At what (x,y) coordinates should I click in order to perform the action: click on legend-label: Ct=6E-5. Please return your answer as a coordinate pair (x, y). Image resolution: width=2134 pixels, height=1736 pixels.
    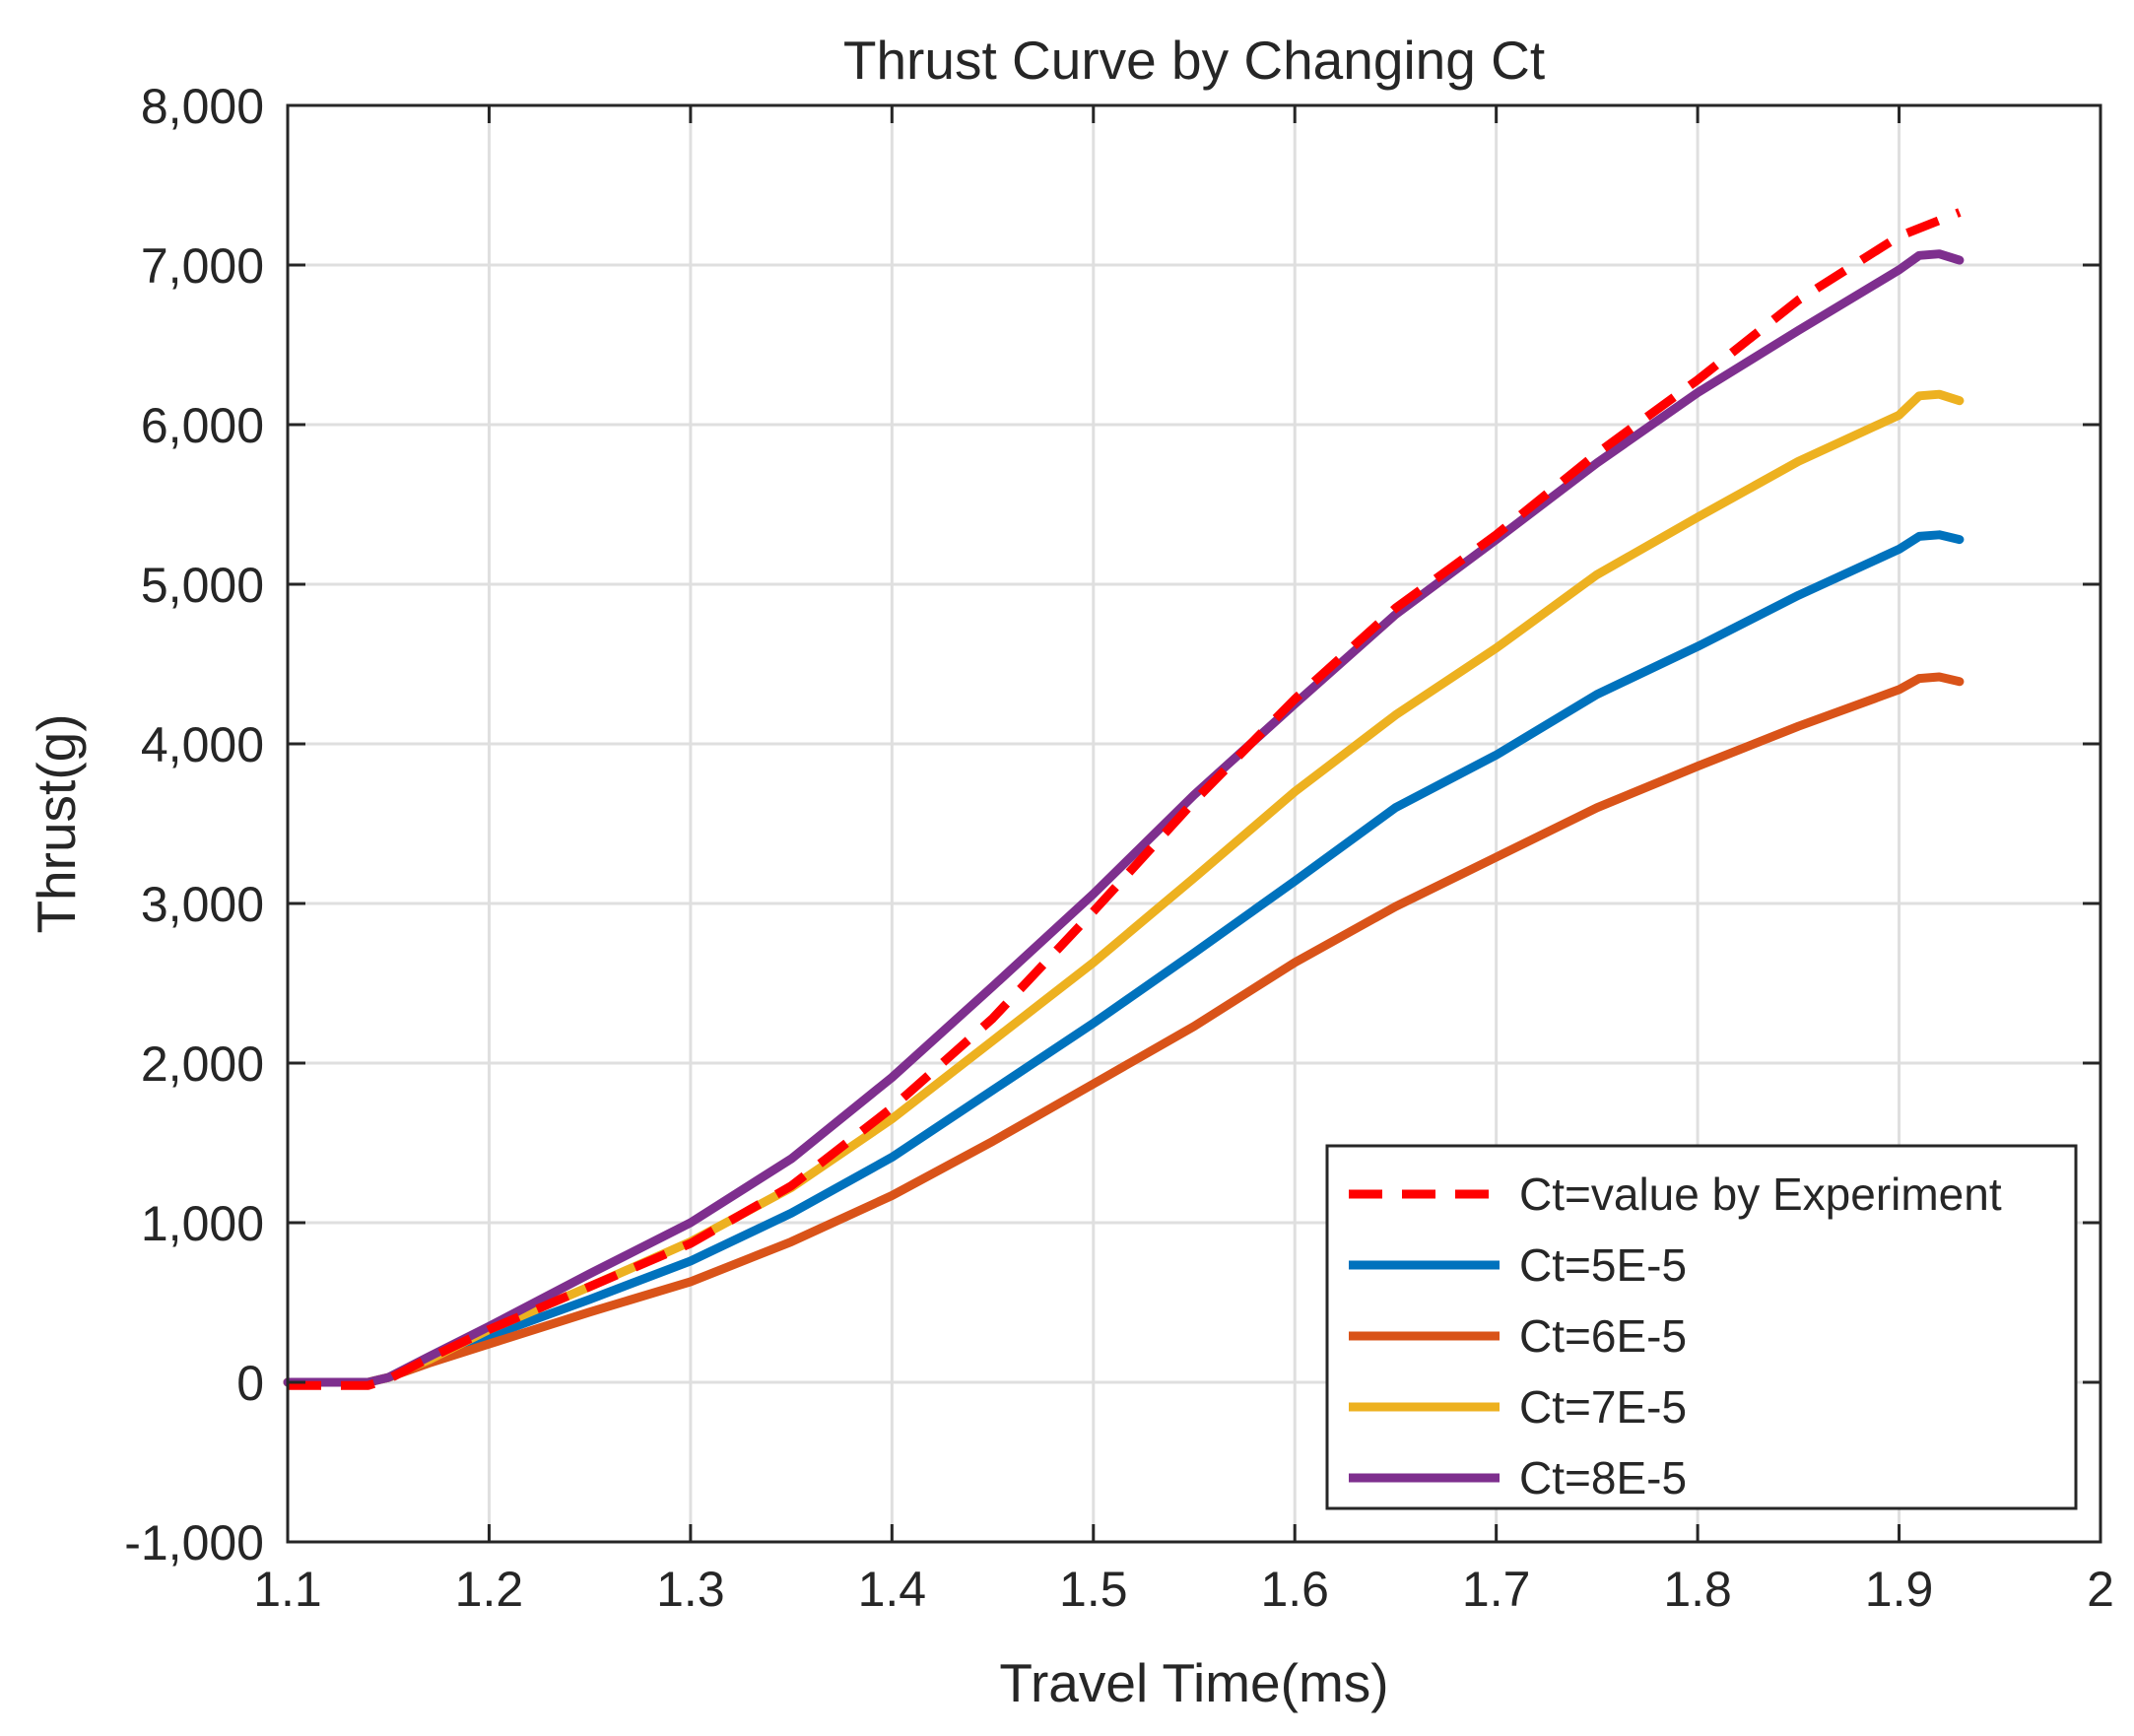
    Looking at the image, I should click on (1603, 1336).